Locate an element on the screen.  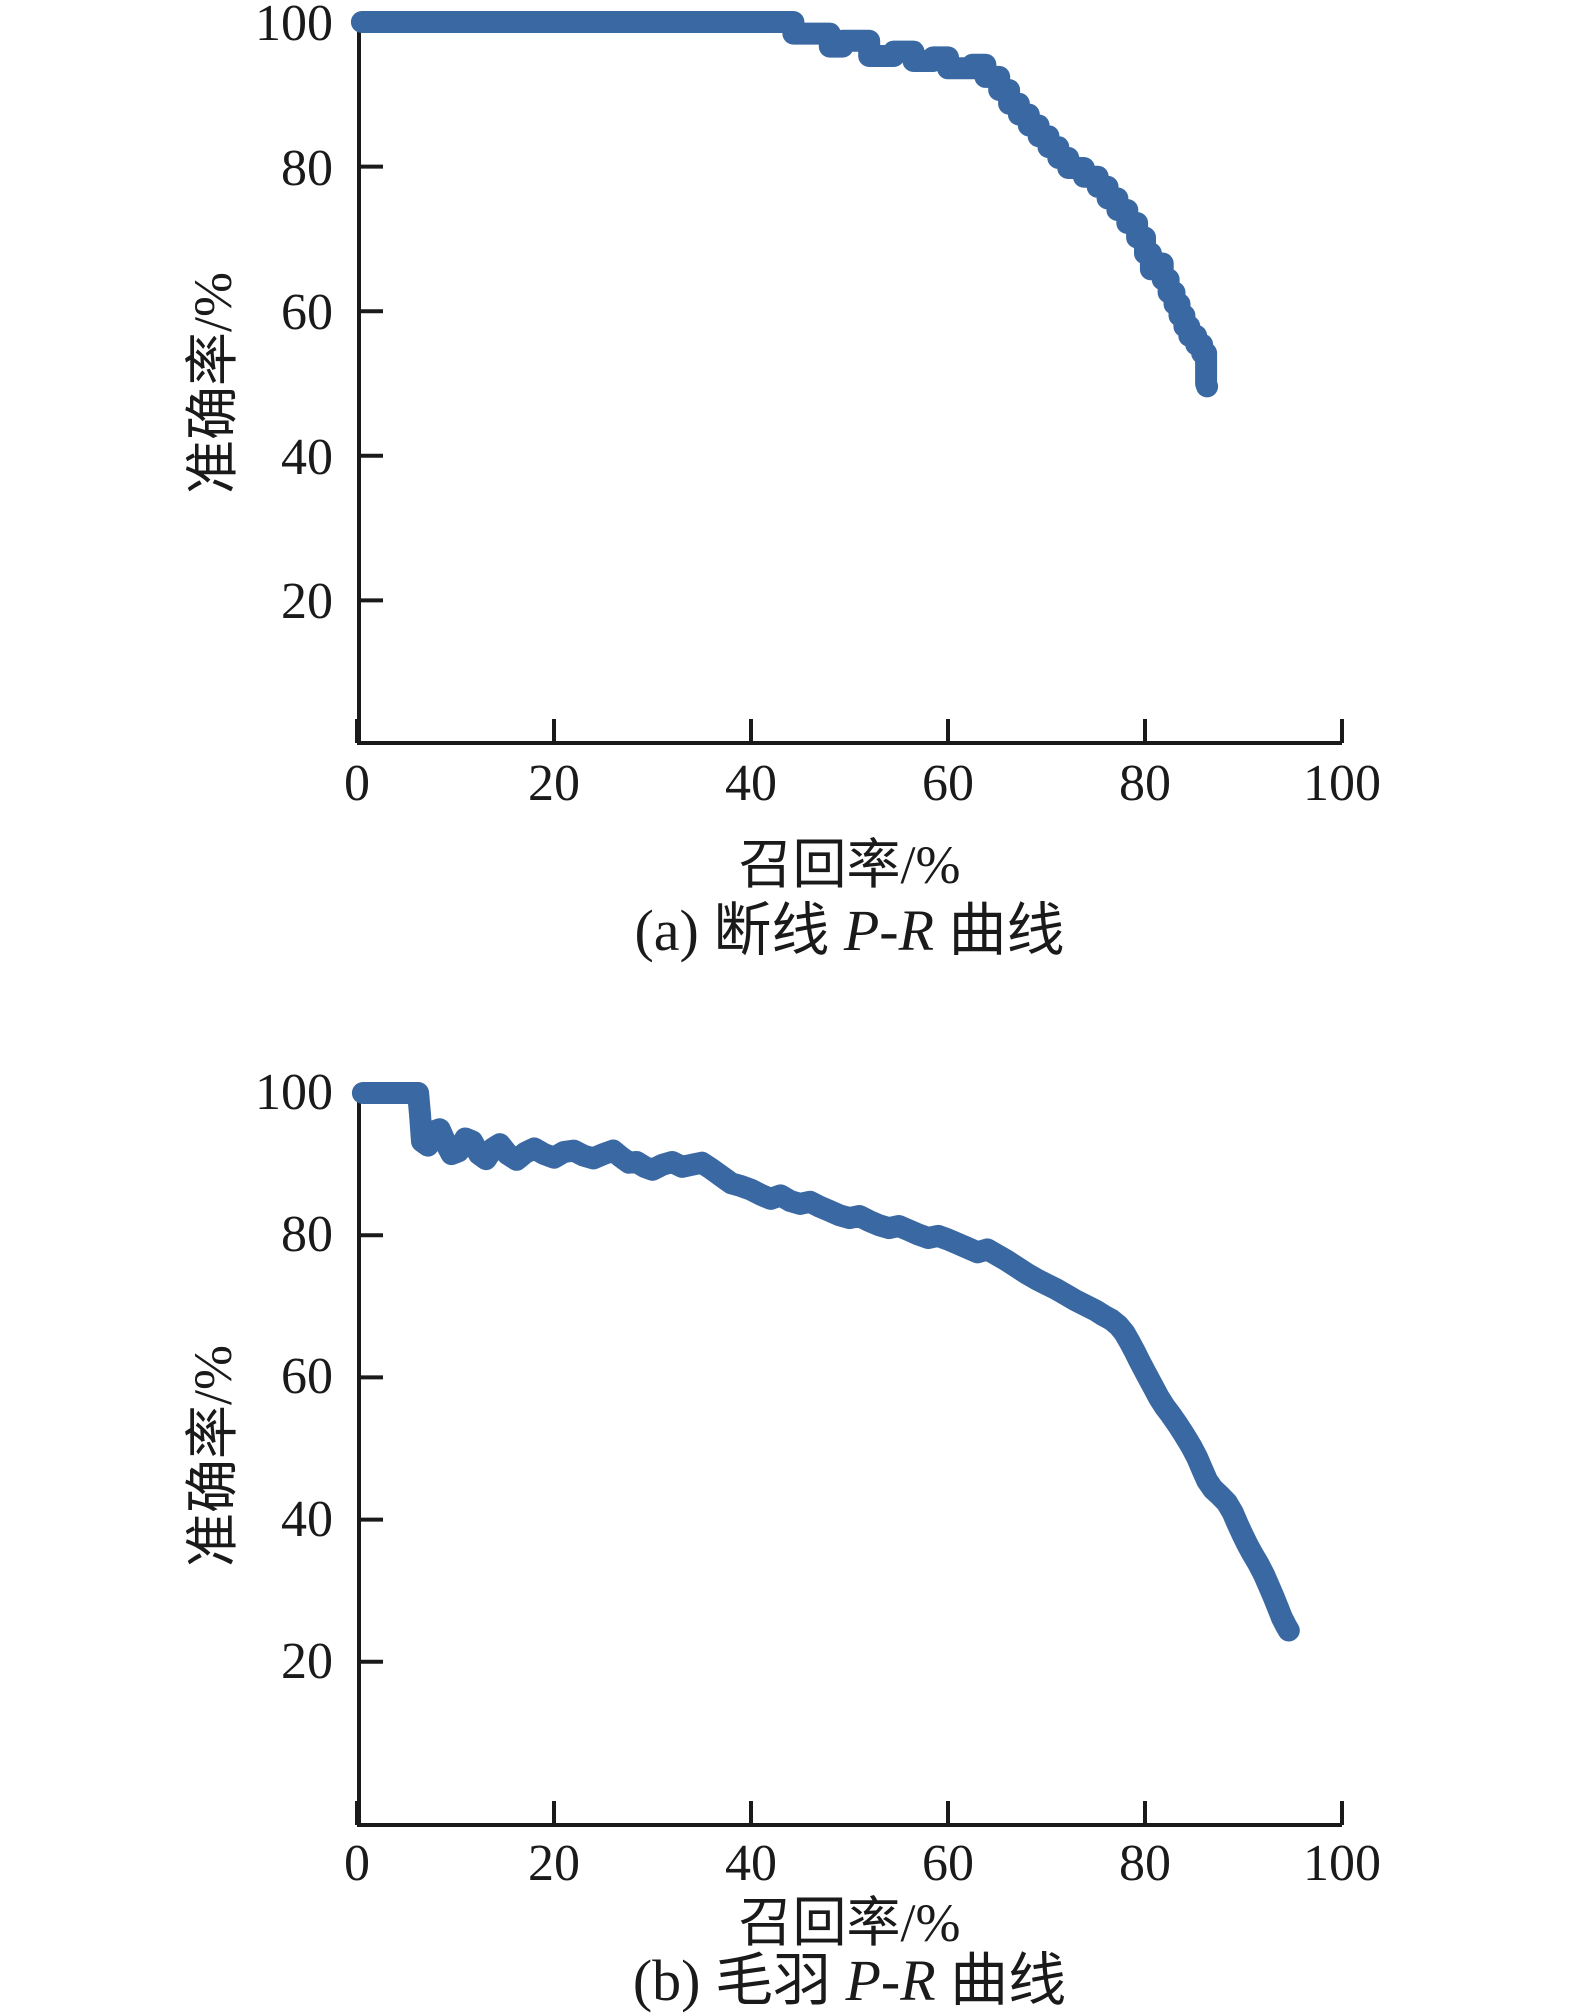
caption-b-suffix: 曲线 is located at coordinates (1001, 1980).